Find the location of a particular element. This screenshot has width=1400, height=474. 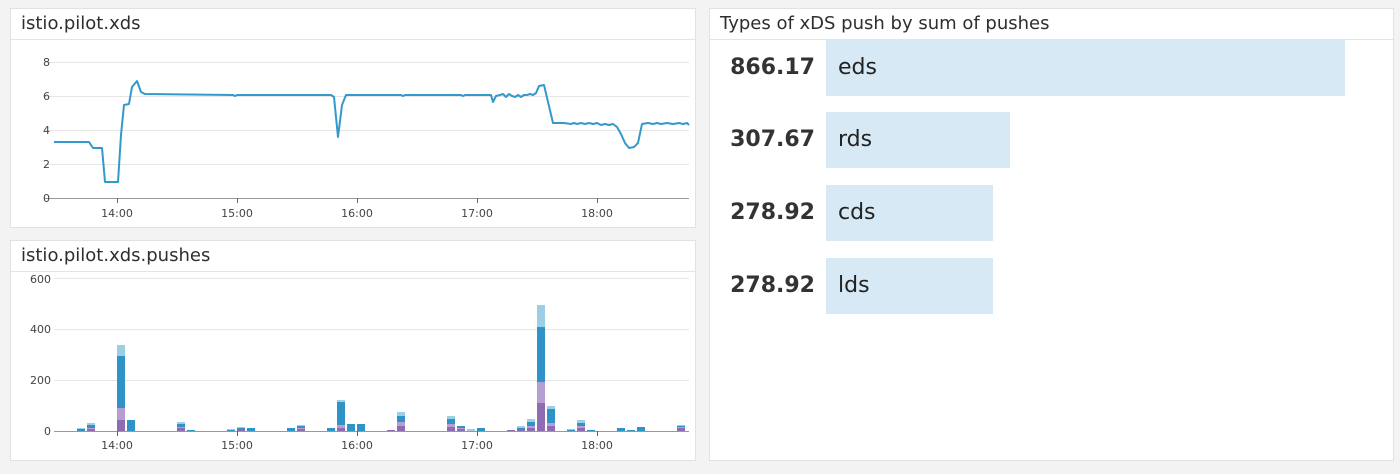

svg-text: 400 is located at coordinates (40, 329).